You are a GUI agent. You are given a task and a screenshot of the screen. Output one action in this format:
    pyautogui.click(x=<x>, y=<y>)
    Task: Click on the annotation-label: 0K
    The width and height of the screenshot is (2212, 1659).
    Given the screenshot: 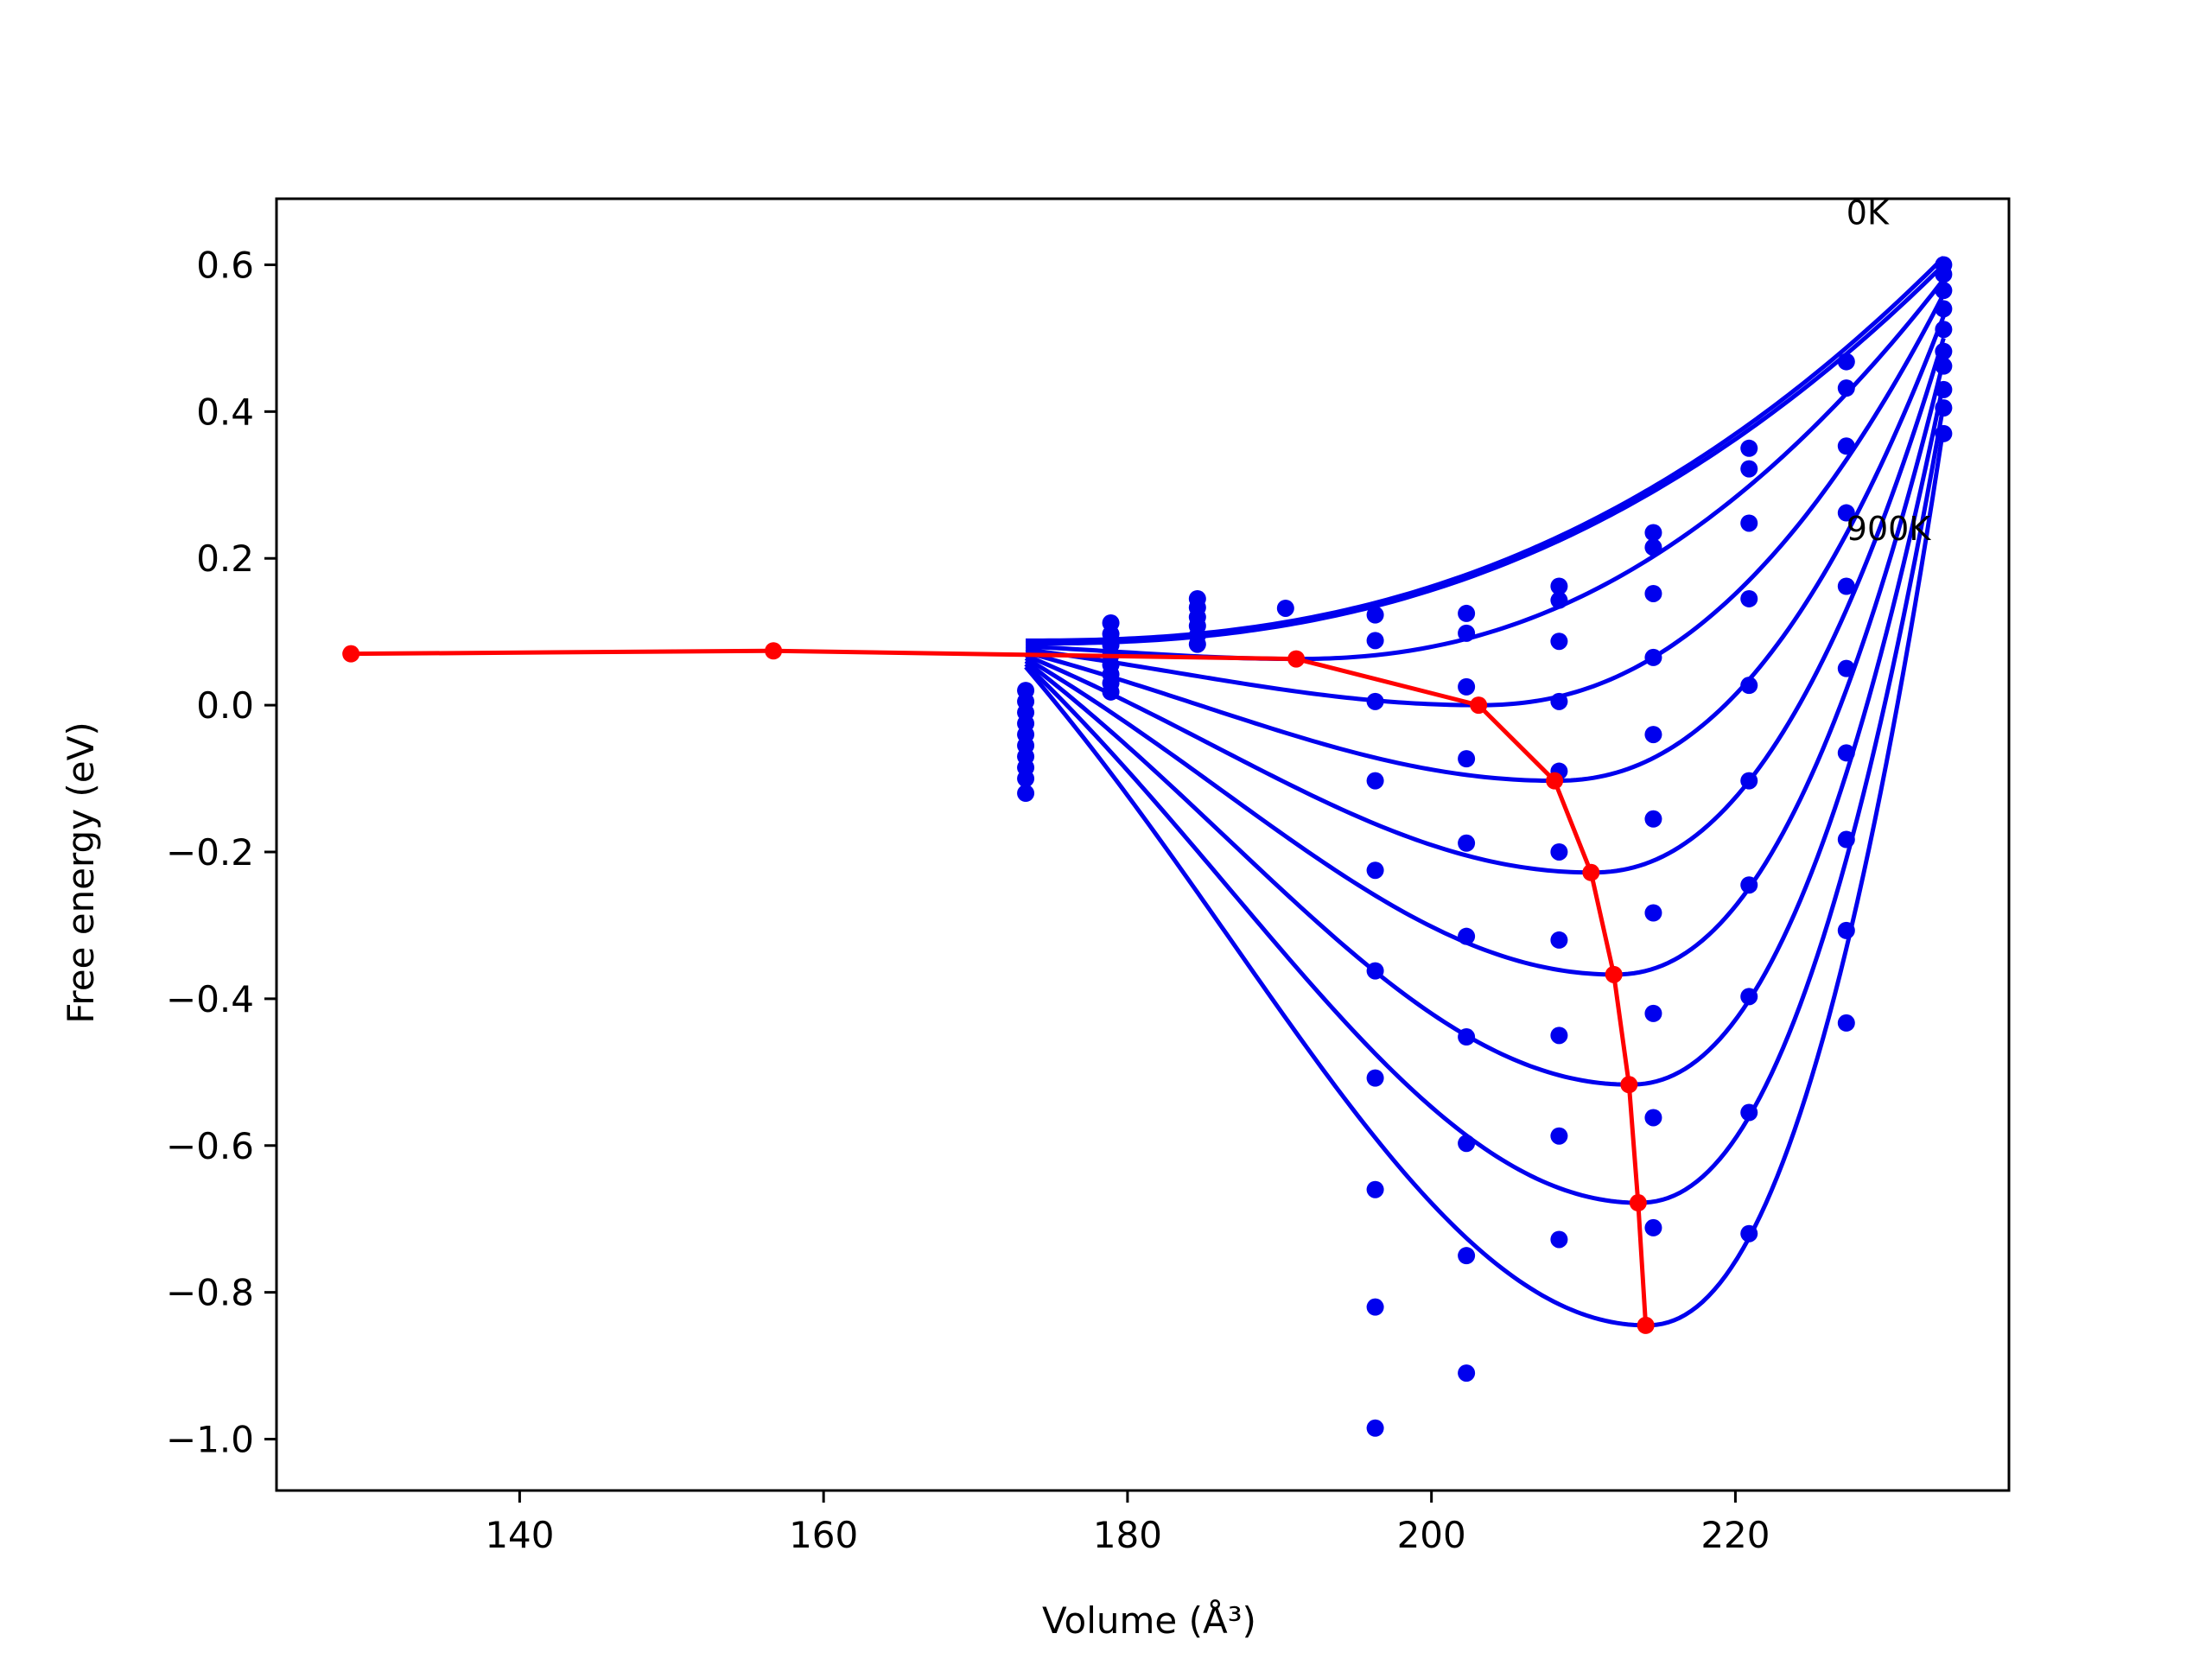 What is the action you would take?
    pyautogui.click(x=1868, y=213)
    